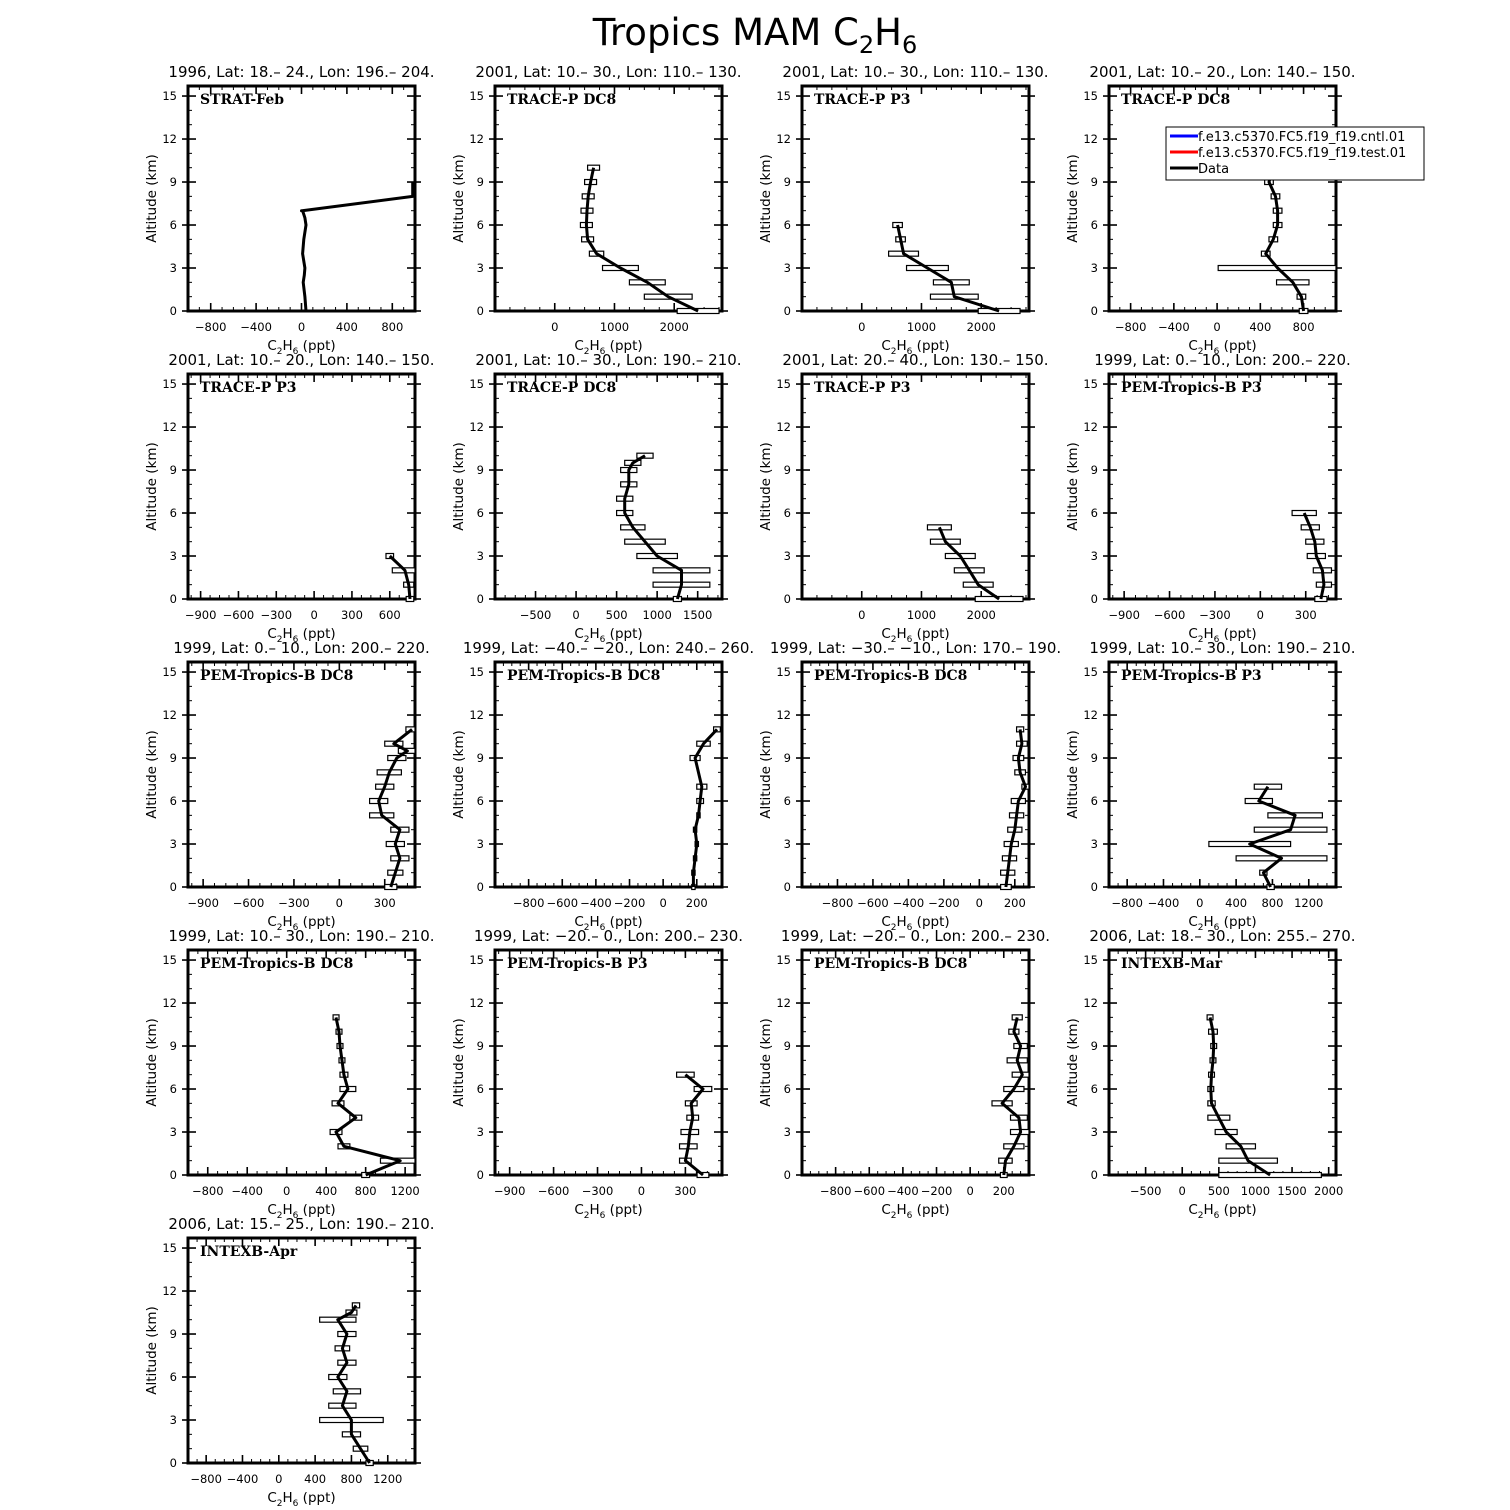 The height and width of the screenshot is (1510, 1510). I want to click on panel-subtitle: 2006, Lat: 15.– 25., Lon: 190.– 210., so click(301, 1224).